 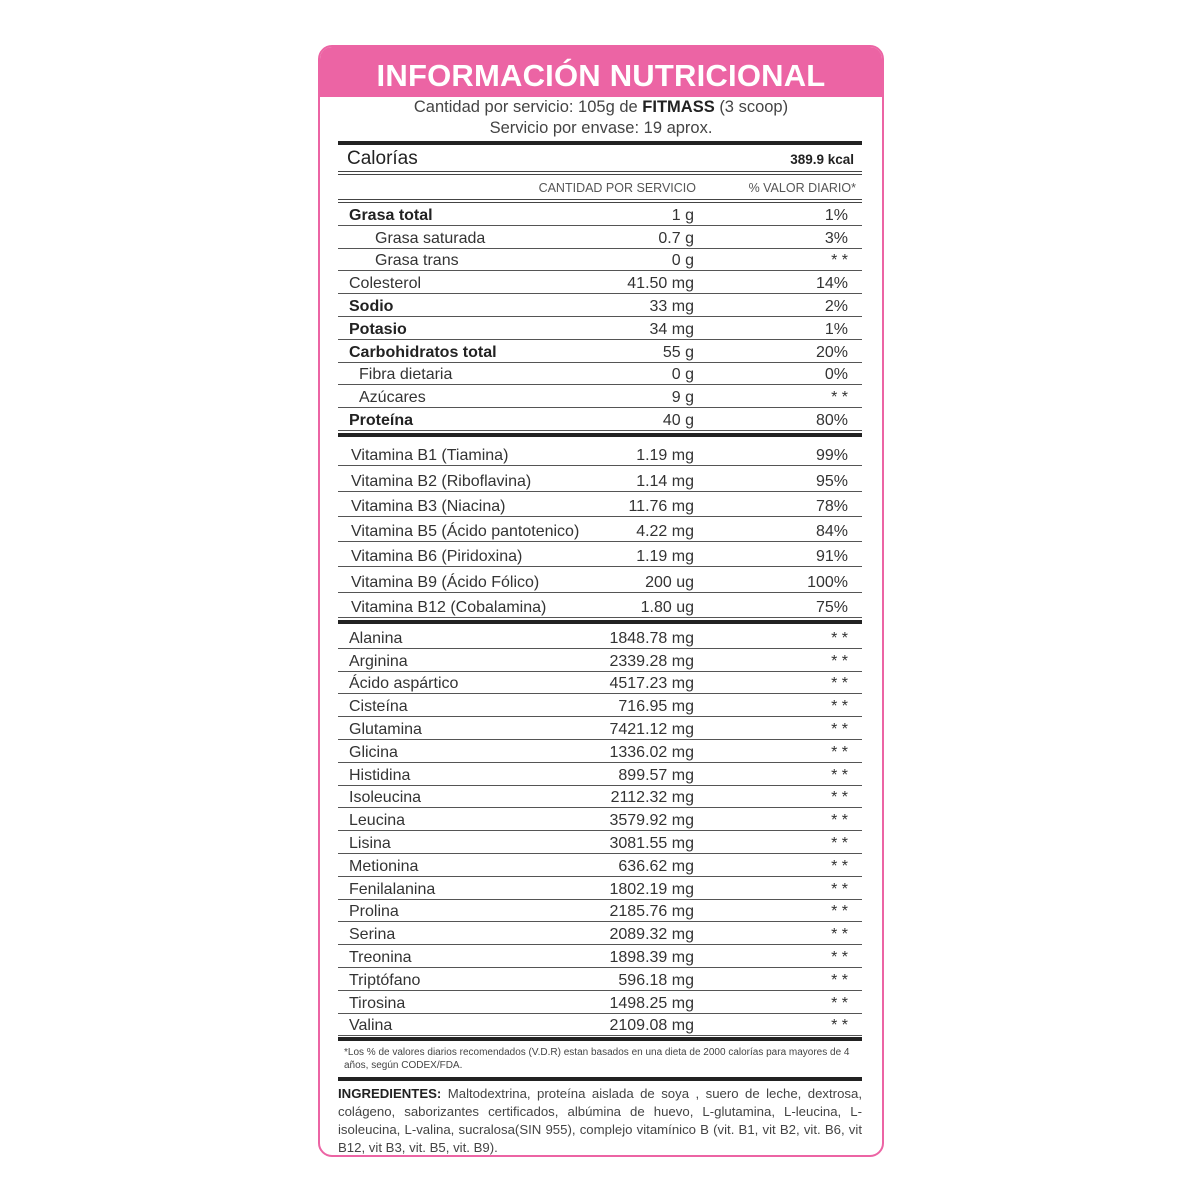 I want to click on nutrient-daily-value: 75%, so click(x=831, y=608).